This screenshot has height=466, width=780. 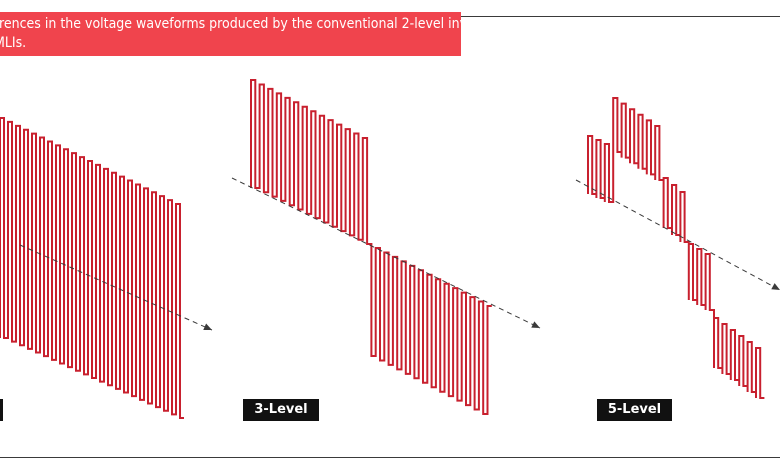 I want to click on three-level-label: 3-Level, so click(x=281, y=410).